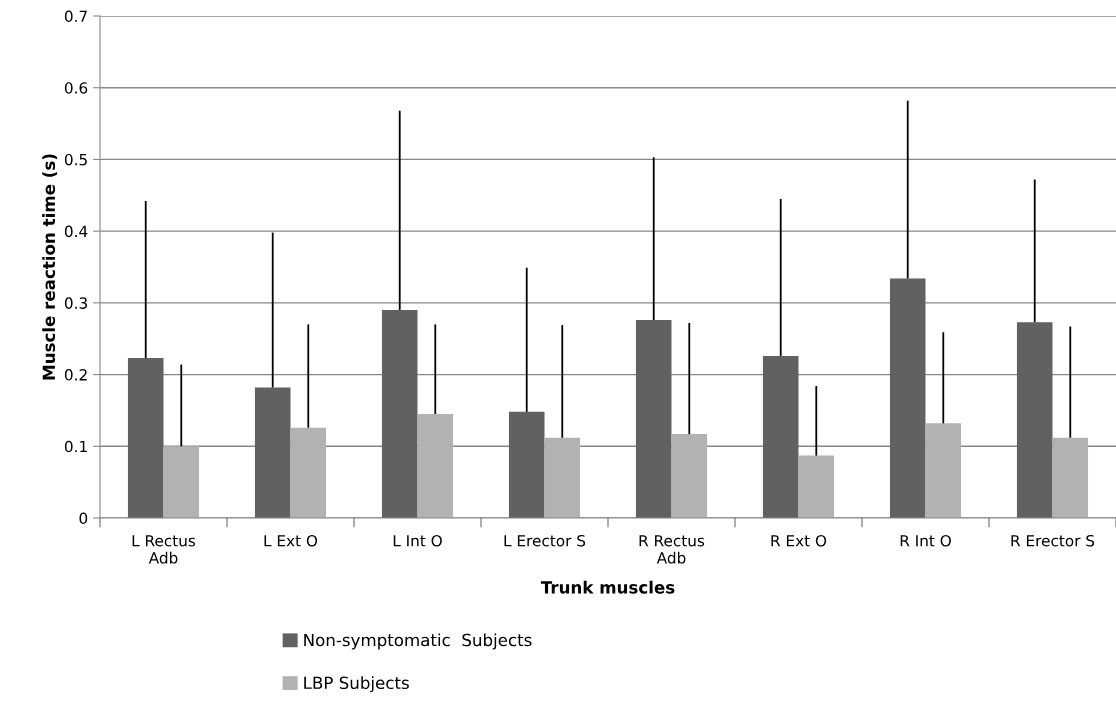 This screenshot has height=710, width=1116. Describe the element at coordinates (50, 267) in the screenshot. I see `y-axis-title: Muscle reaction time (s)` at that location.